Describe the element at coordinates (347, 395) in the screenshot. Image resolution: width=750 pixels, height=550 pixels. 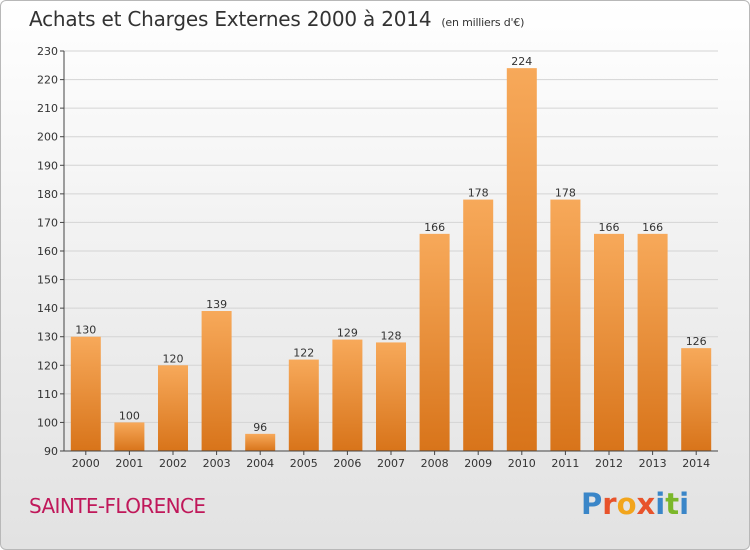
I see `bar-2006` at that location.